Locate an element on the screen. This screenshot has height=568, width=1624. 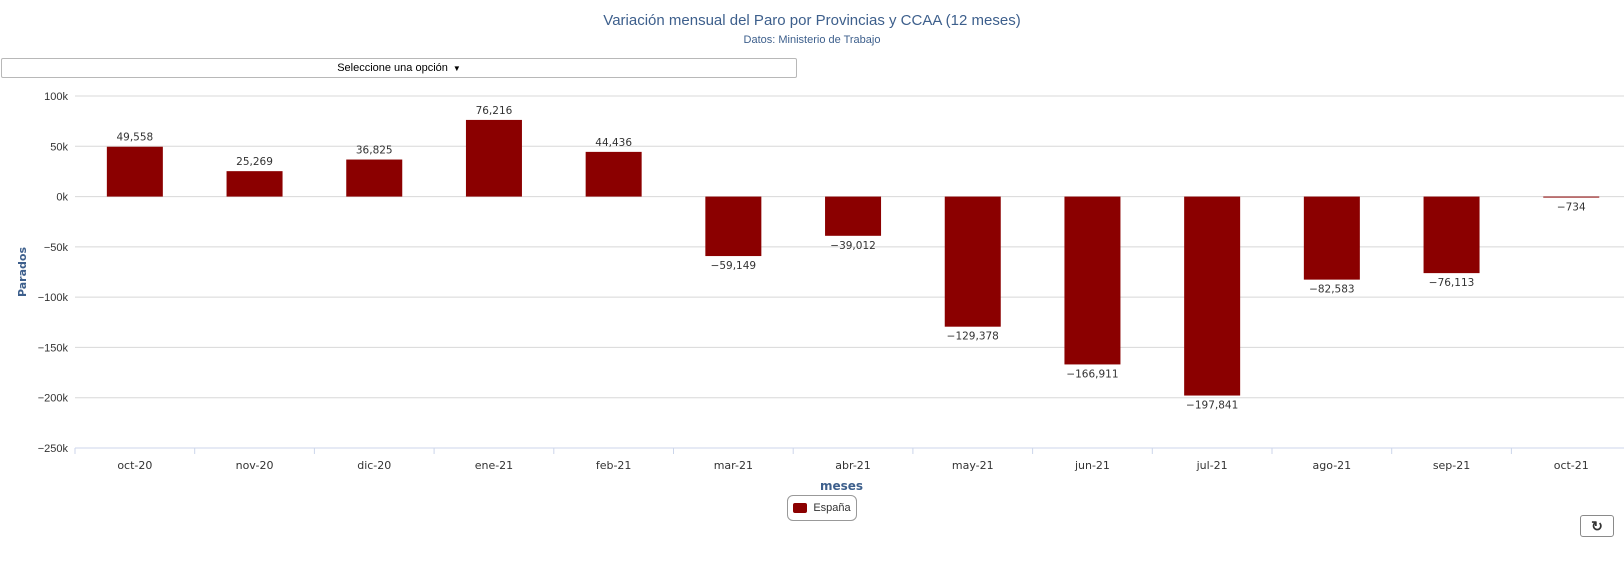
series-select-button: Seleccione una opción ▼ is located at coordinates (399, 68).